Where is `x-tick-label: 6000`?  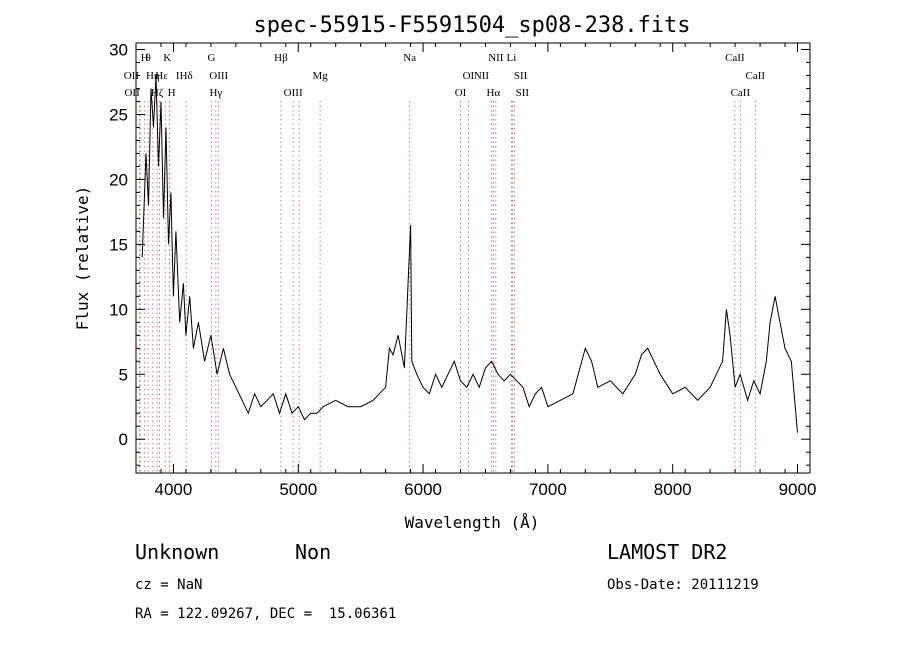
x-tick-label: 6000 is located at coordinates (423, 489).